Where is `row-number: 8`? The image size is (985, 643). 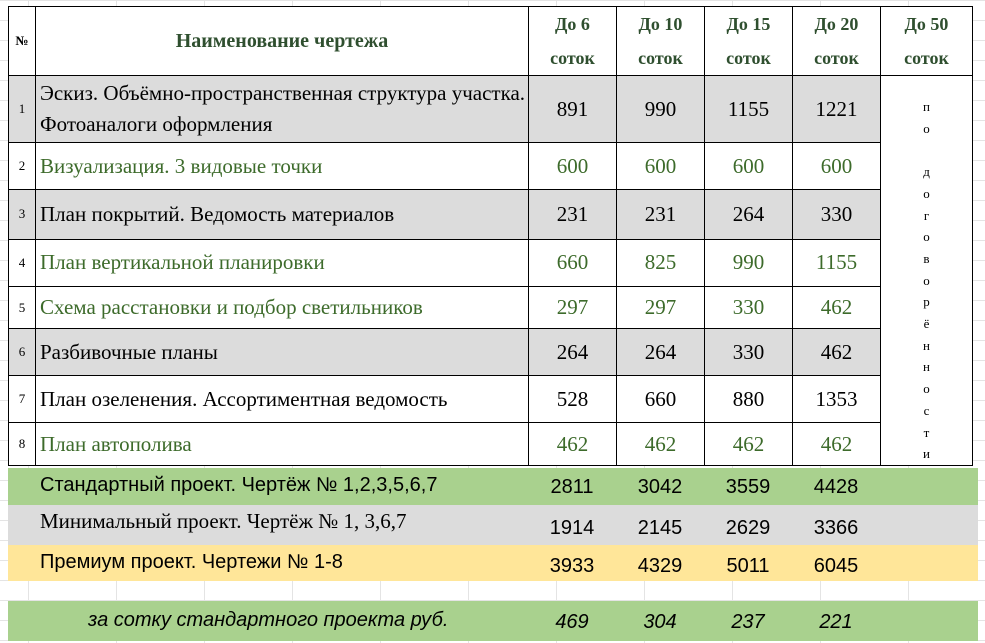 row-number: 8 is located at coordinates (22, 444).